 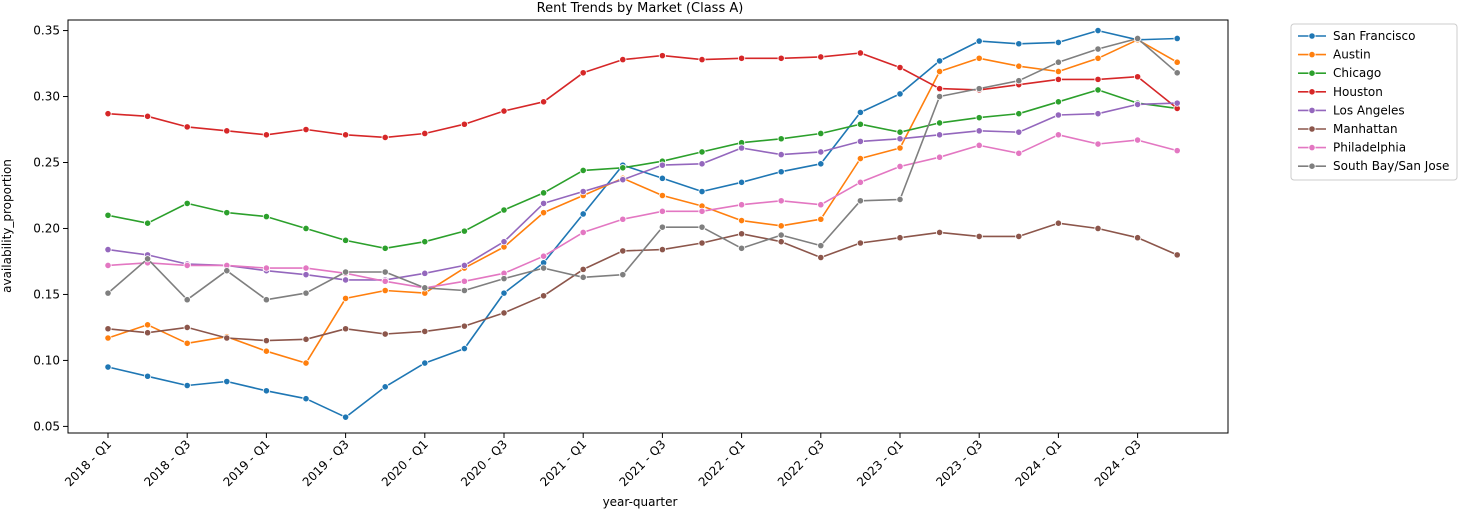 I want to click on legend-item: Los Angeles, so click(x=1351, y=110).